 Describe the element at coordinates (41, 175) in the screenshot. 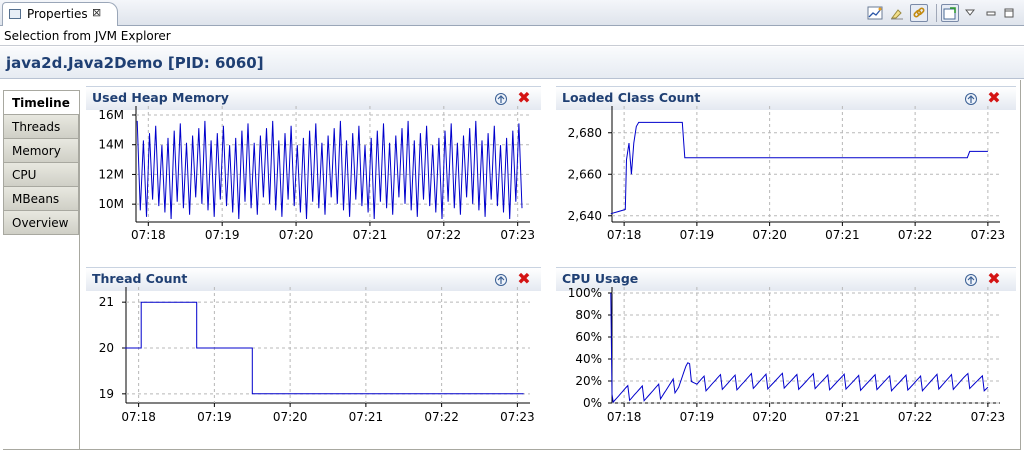

I see `tab-cpu: CPU` at that location.